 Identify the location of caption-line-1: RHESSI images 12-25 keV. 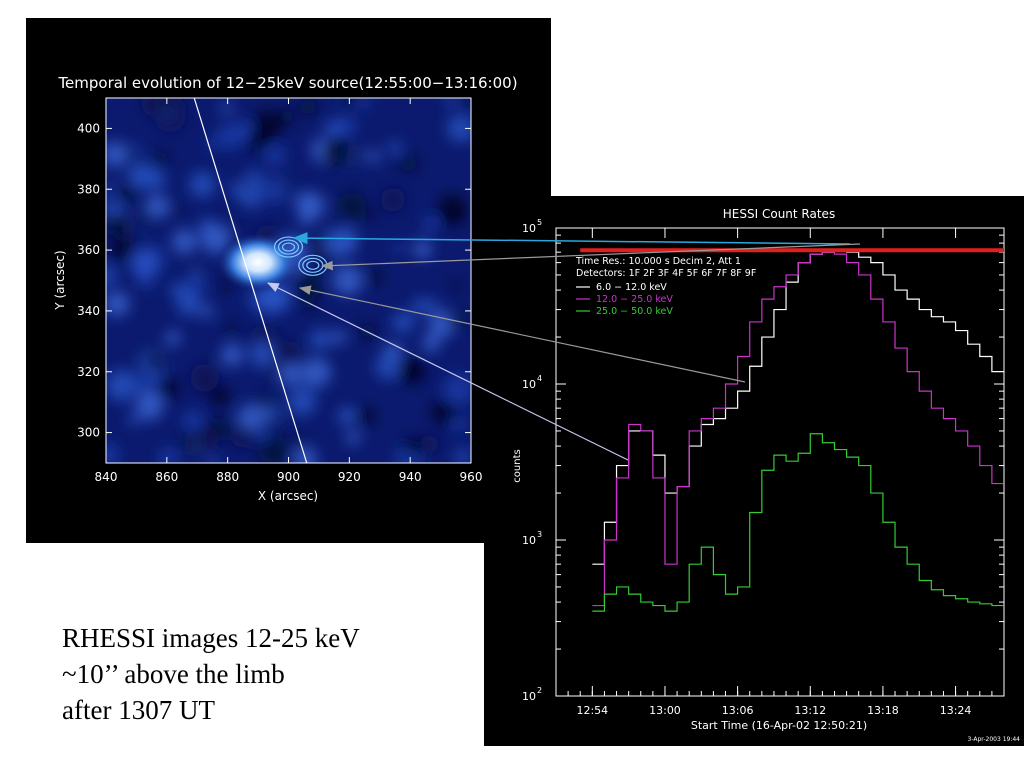
(211, 638).